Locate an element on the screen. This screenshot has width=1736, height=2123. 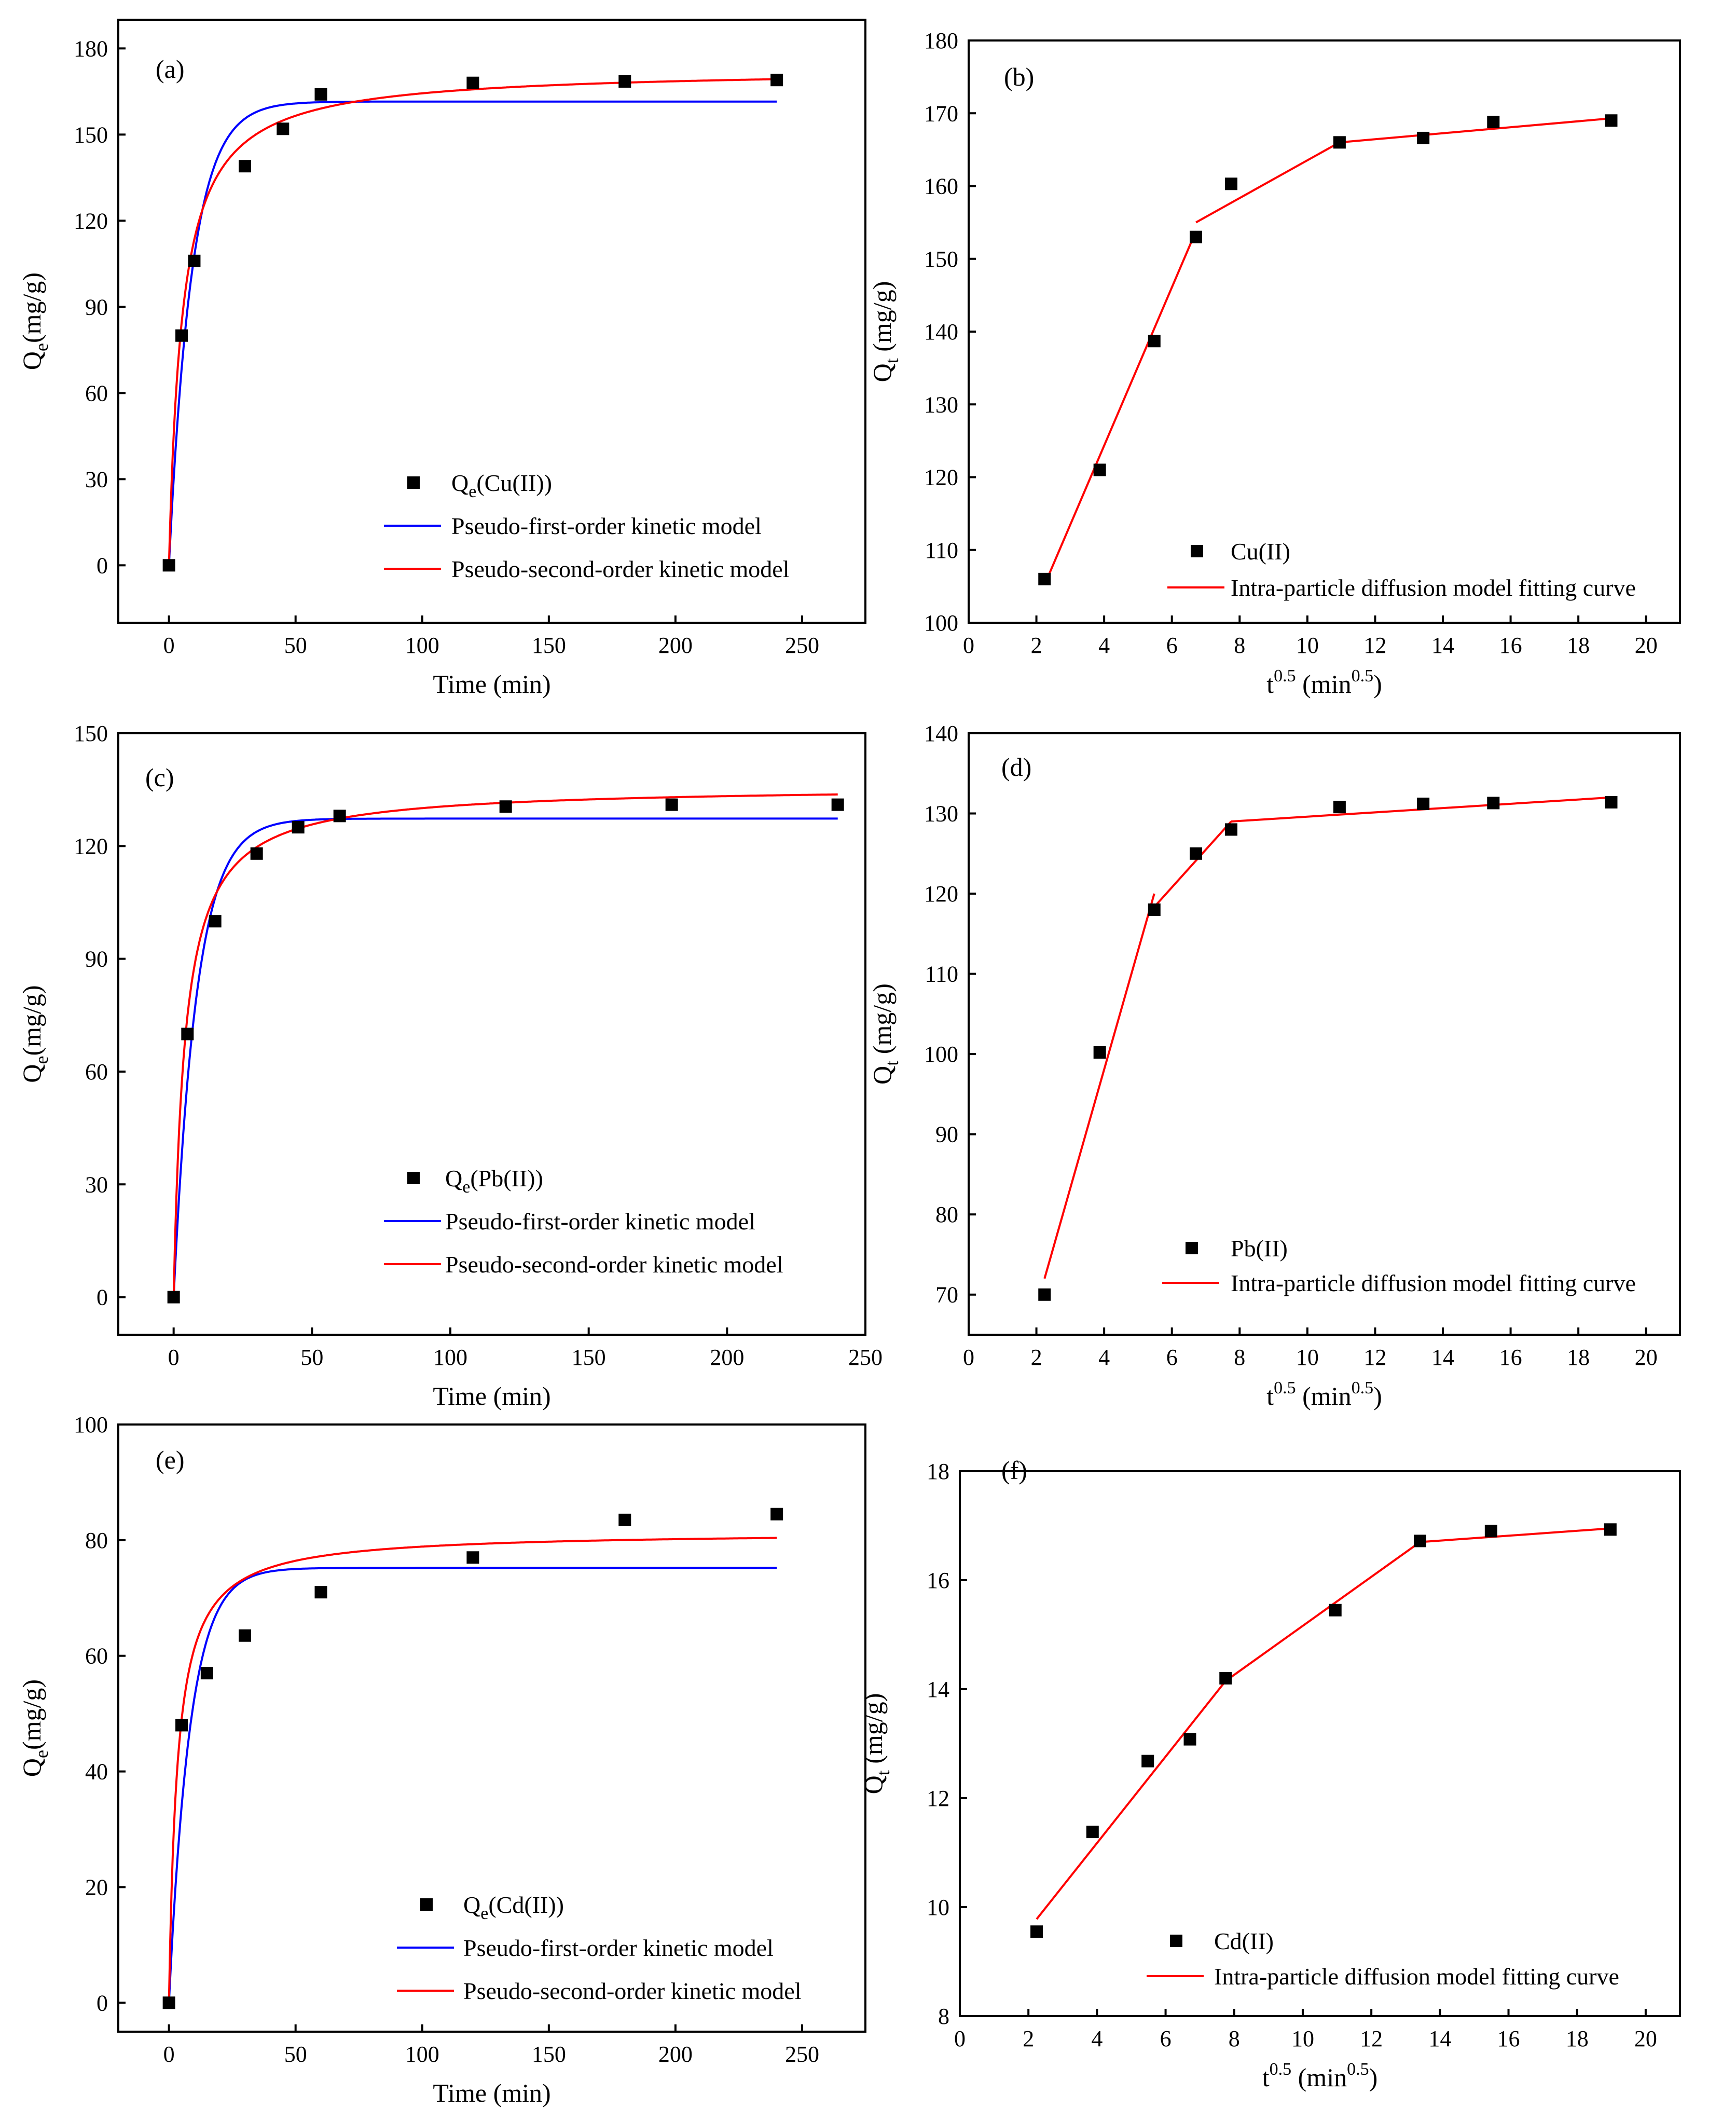
x-axis-label-end: ) is located at coordinates (1377, 684).